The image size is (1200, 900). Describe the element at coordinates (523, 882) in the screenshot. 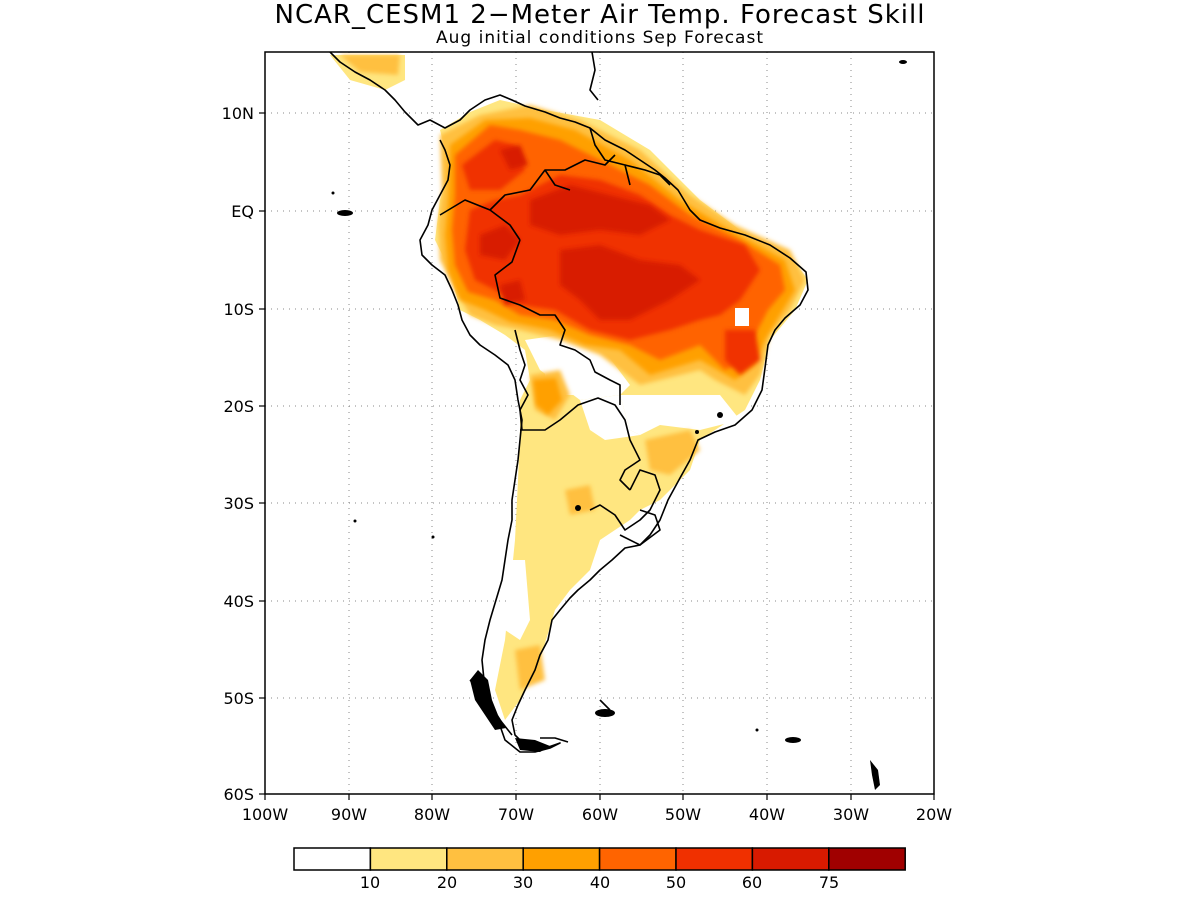

I see `colorbar-label: 30` at that location.